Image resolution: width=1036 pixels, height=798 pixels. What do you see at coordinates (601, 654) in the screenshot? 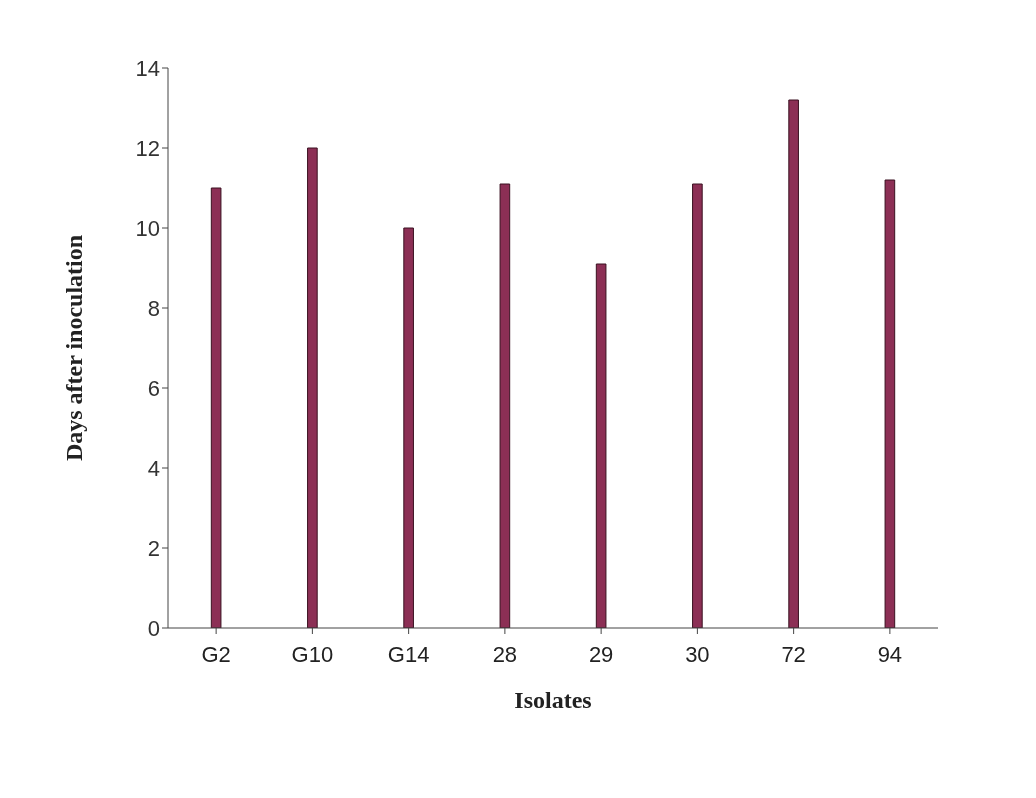
I see `x-tick-label: 29` at bounding box center [601, 654].